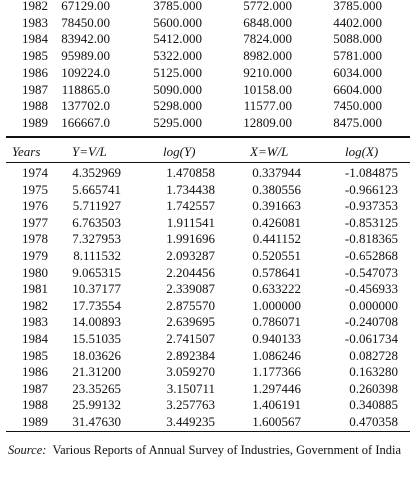  Describe the element at coordinates (35, 172) in the screenshot. I see `year-cell: 1974` at that location.